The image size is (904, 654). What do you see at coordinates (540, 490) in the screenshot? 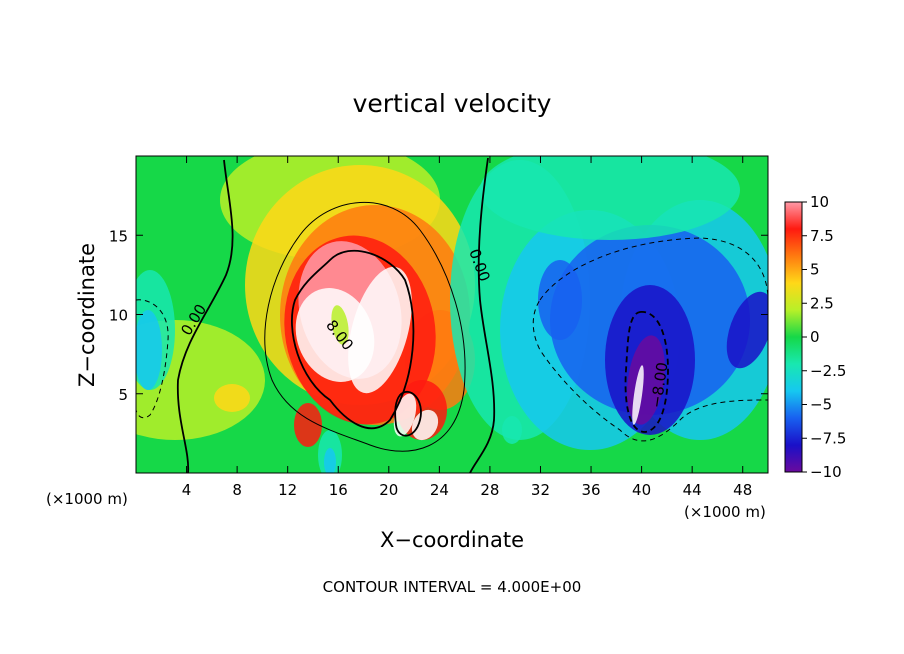
I see `x-tick-label: 32` at bounding box center [540, 490].